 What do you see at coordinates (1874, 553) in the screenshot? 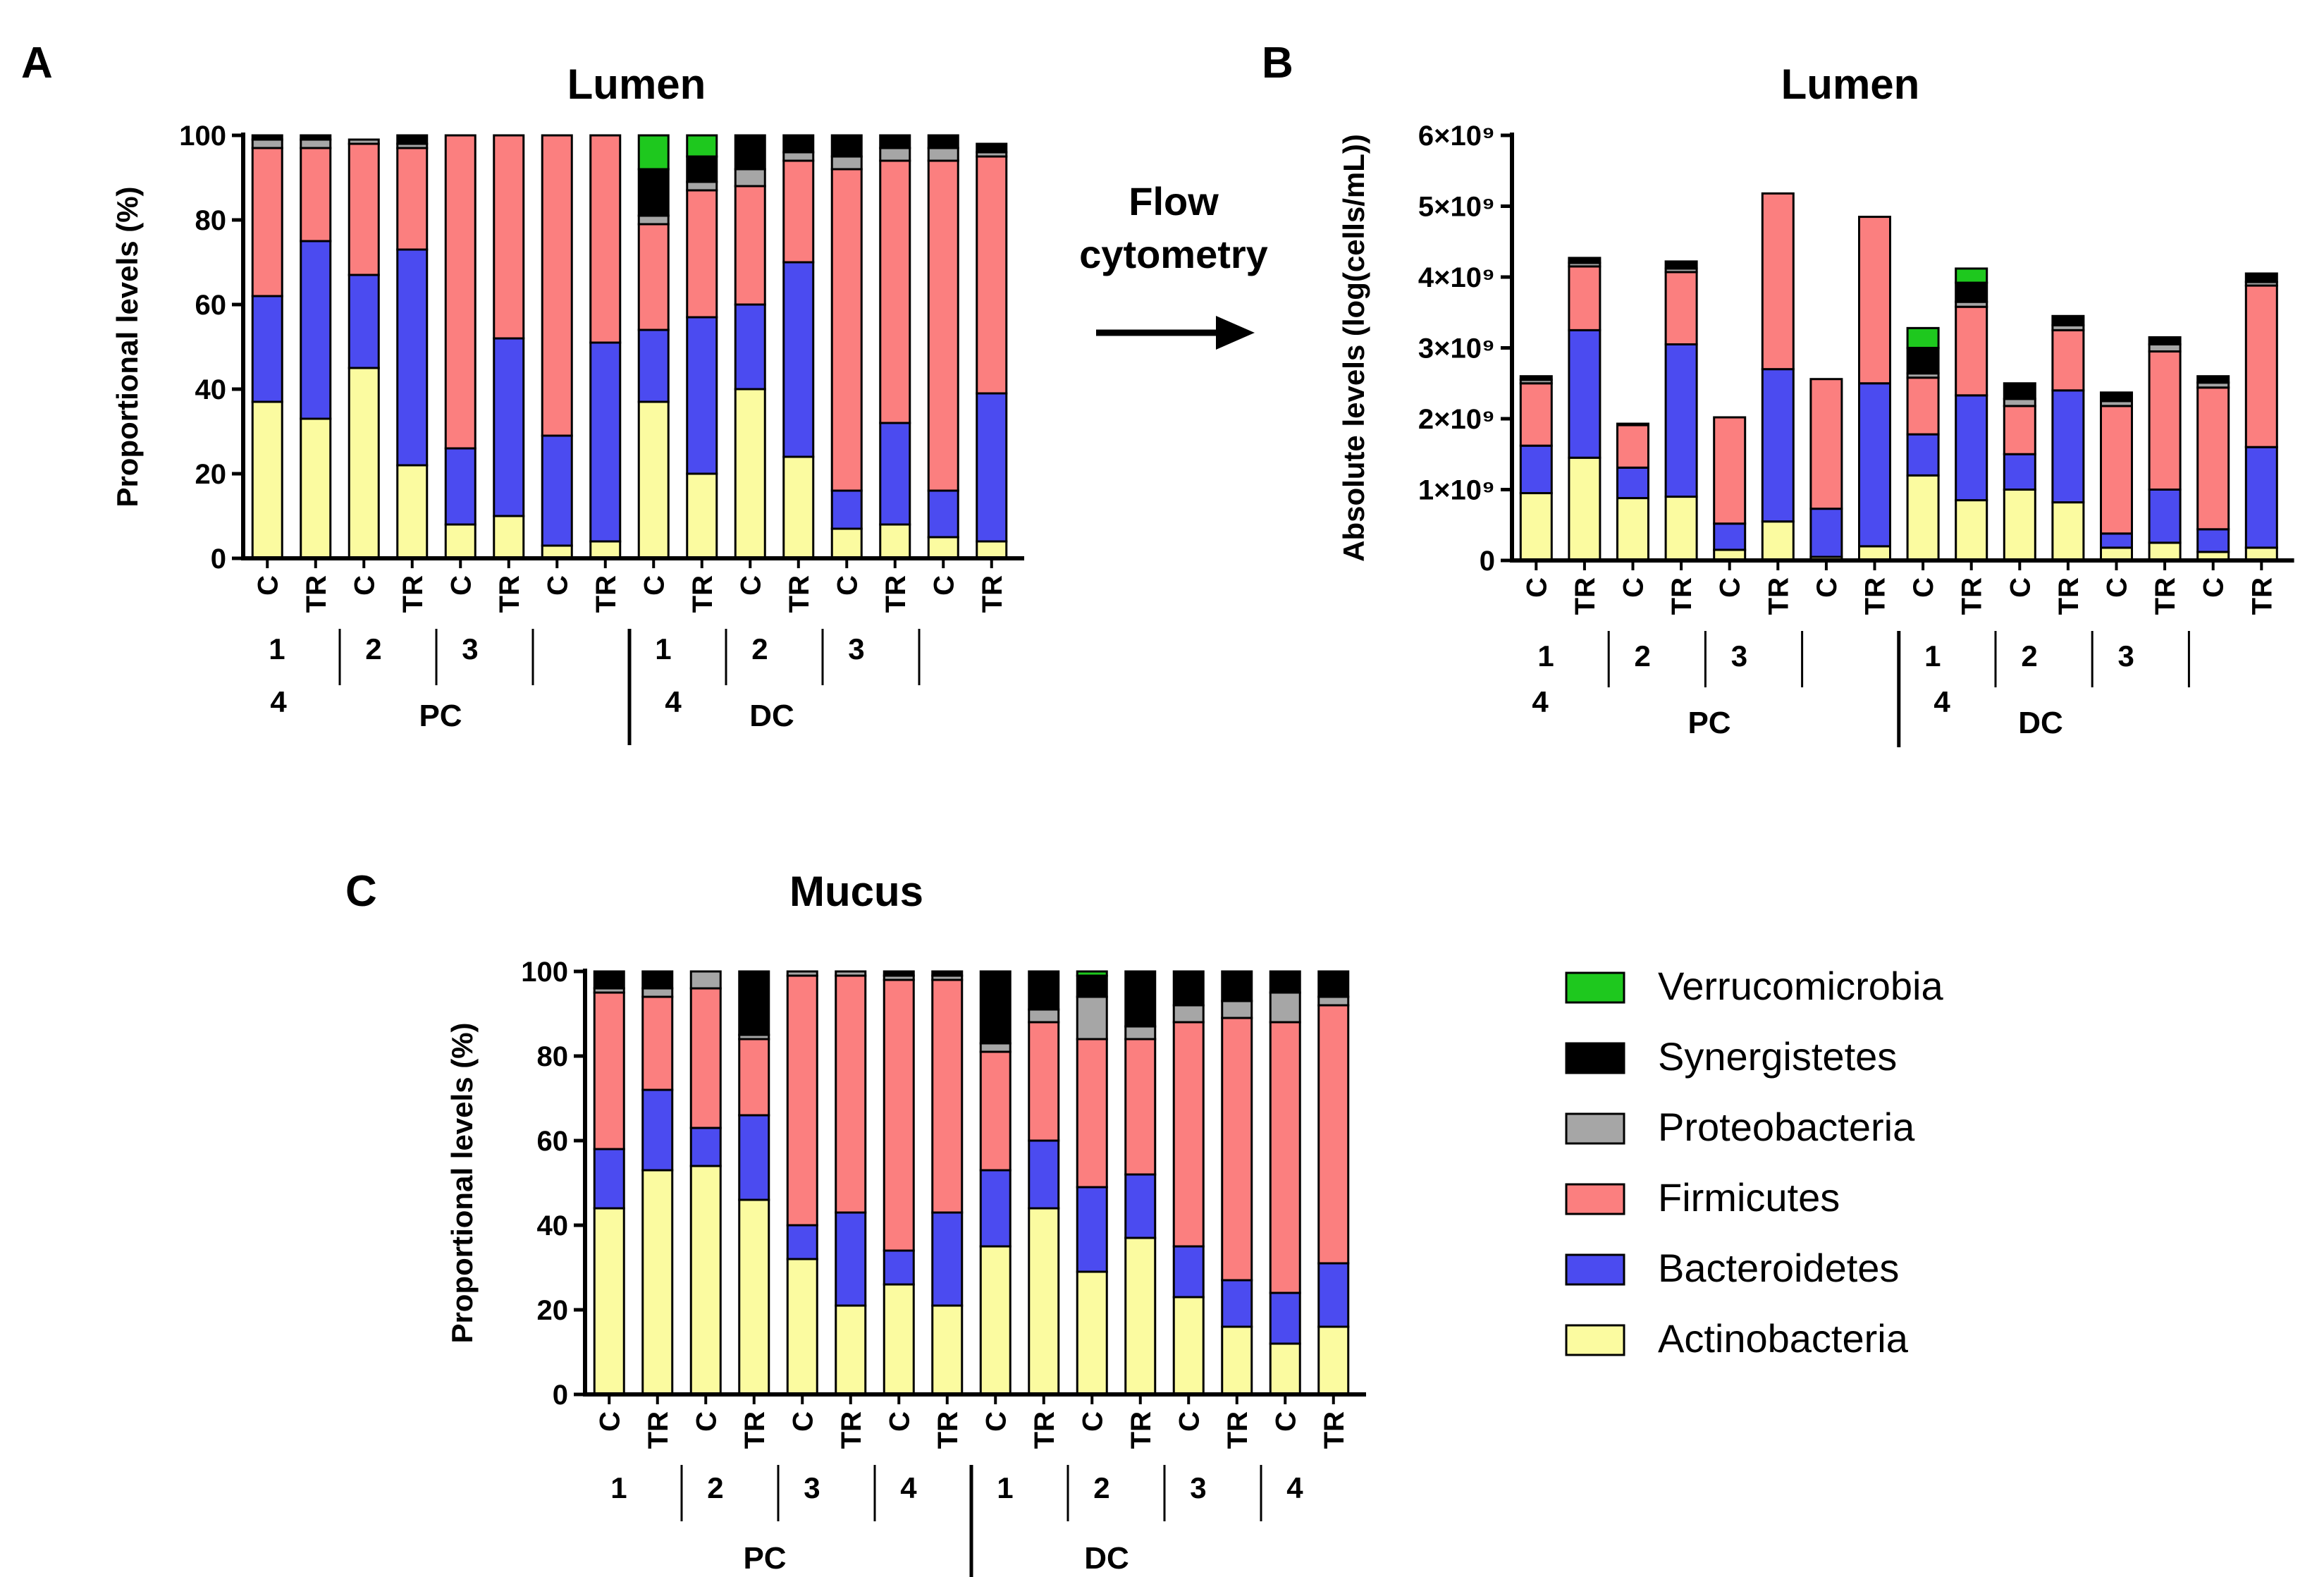
I see `bar-b-8-actinobacteria` at bounding box center [1874, 553].